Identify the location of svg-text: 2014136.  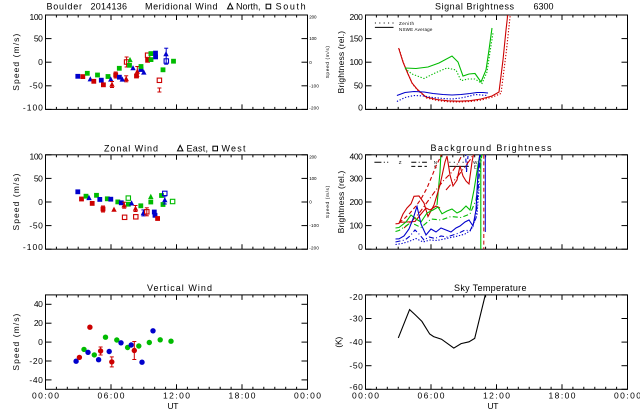
(109, 6).